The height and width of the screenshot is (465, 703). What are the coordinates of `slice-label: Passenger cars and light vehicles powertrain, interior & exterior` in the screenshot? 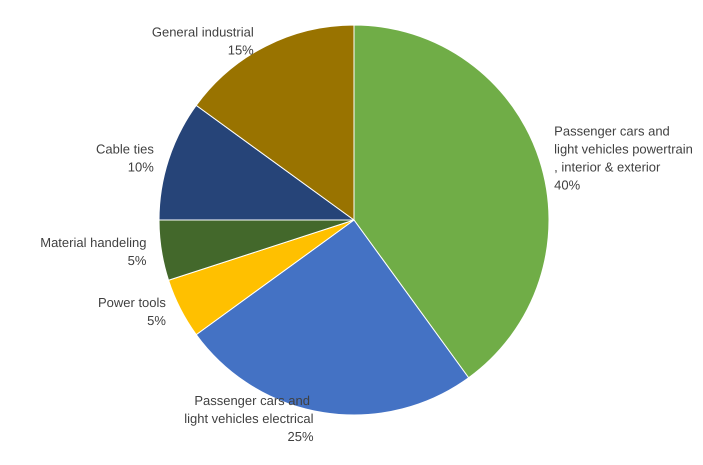 It's located at (623, 148).